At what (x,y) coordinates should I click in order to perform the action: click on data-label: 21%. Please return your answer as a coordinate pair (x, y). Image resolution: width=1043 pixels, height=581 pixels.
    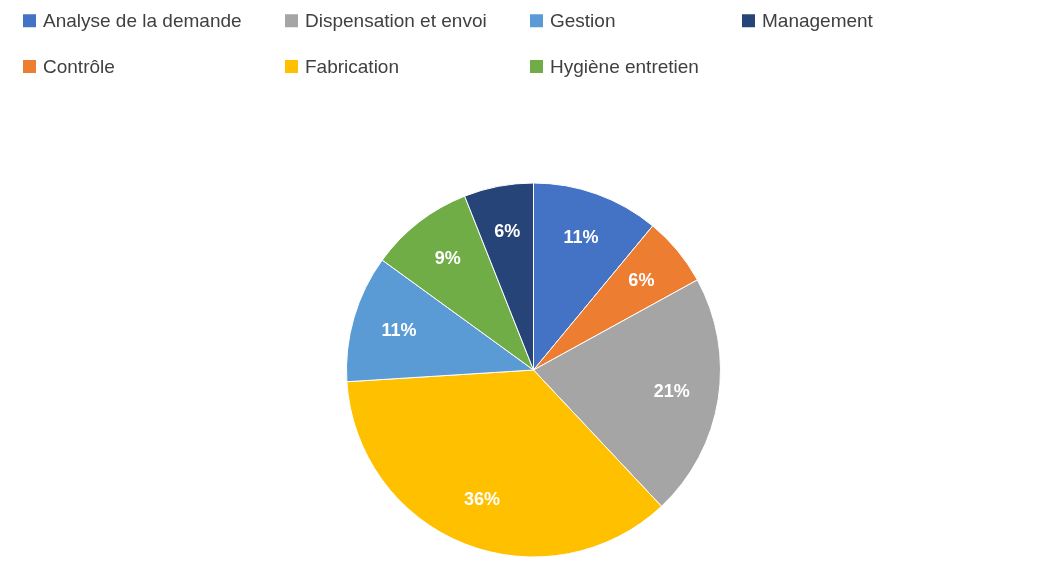
    Looking at the image, I should click on (671, 390).